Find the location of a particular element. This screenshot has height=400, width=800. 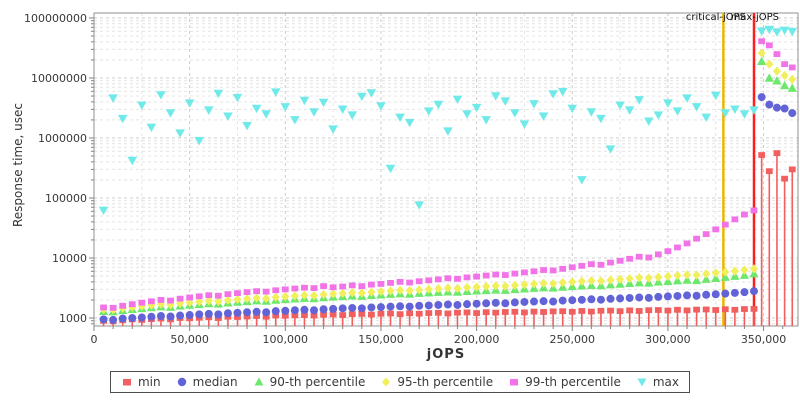

legend-label: max is located at coordinates (666, 382).